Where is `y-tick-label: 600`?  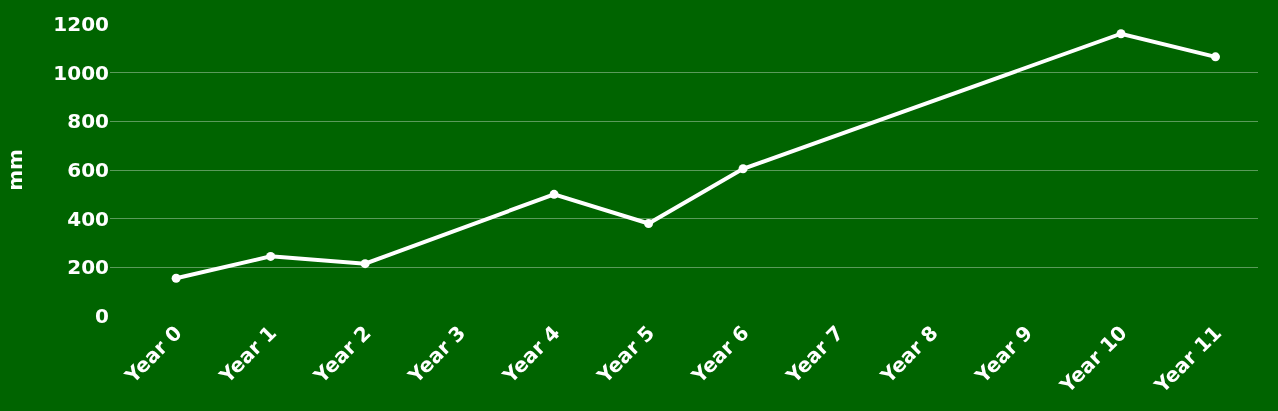
y-tick-label: 600 is located at coordinates (88, 170).